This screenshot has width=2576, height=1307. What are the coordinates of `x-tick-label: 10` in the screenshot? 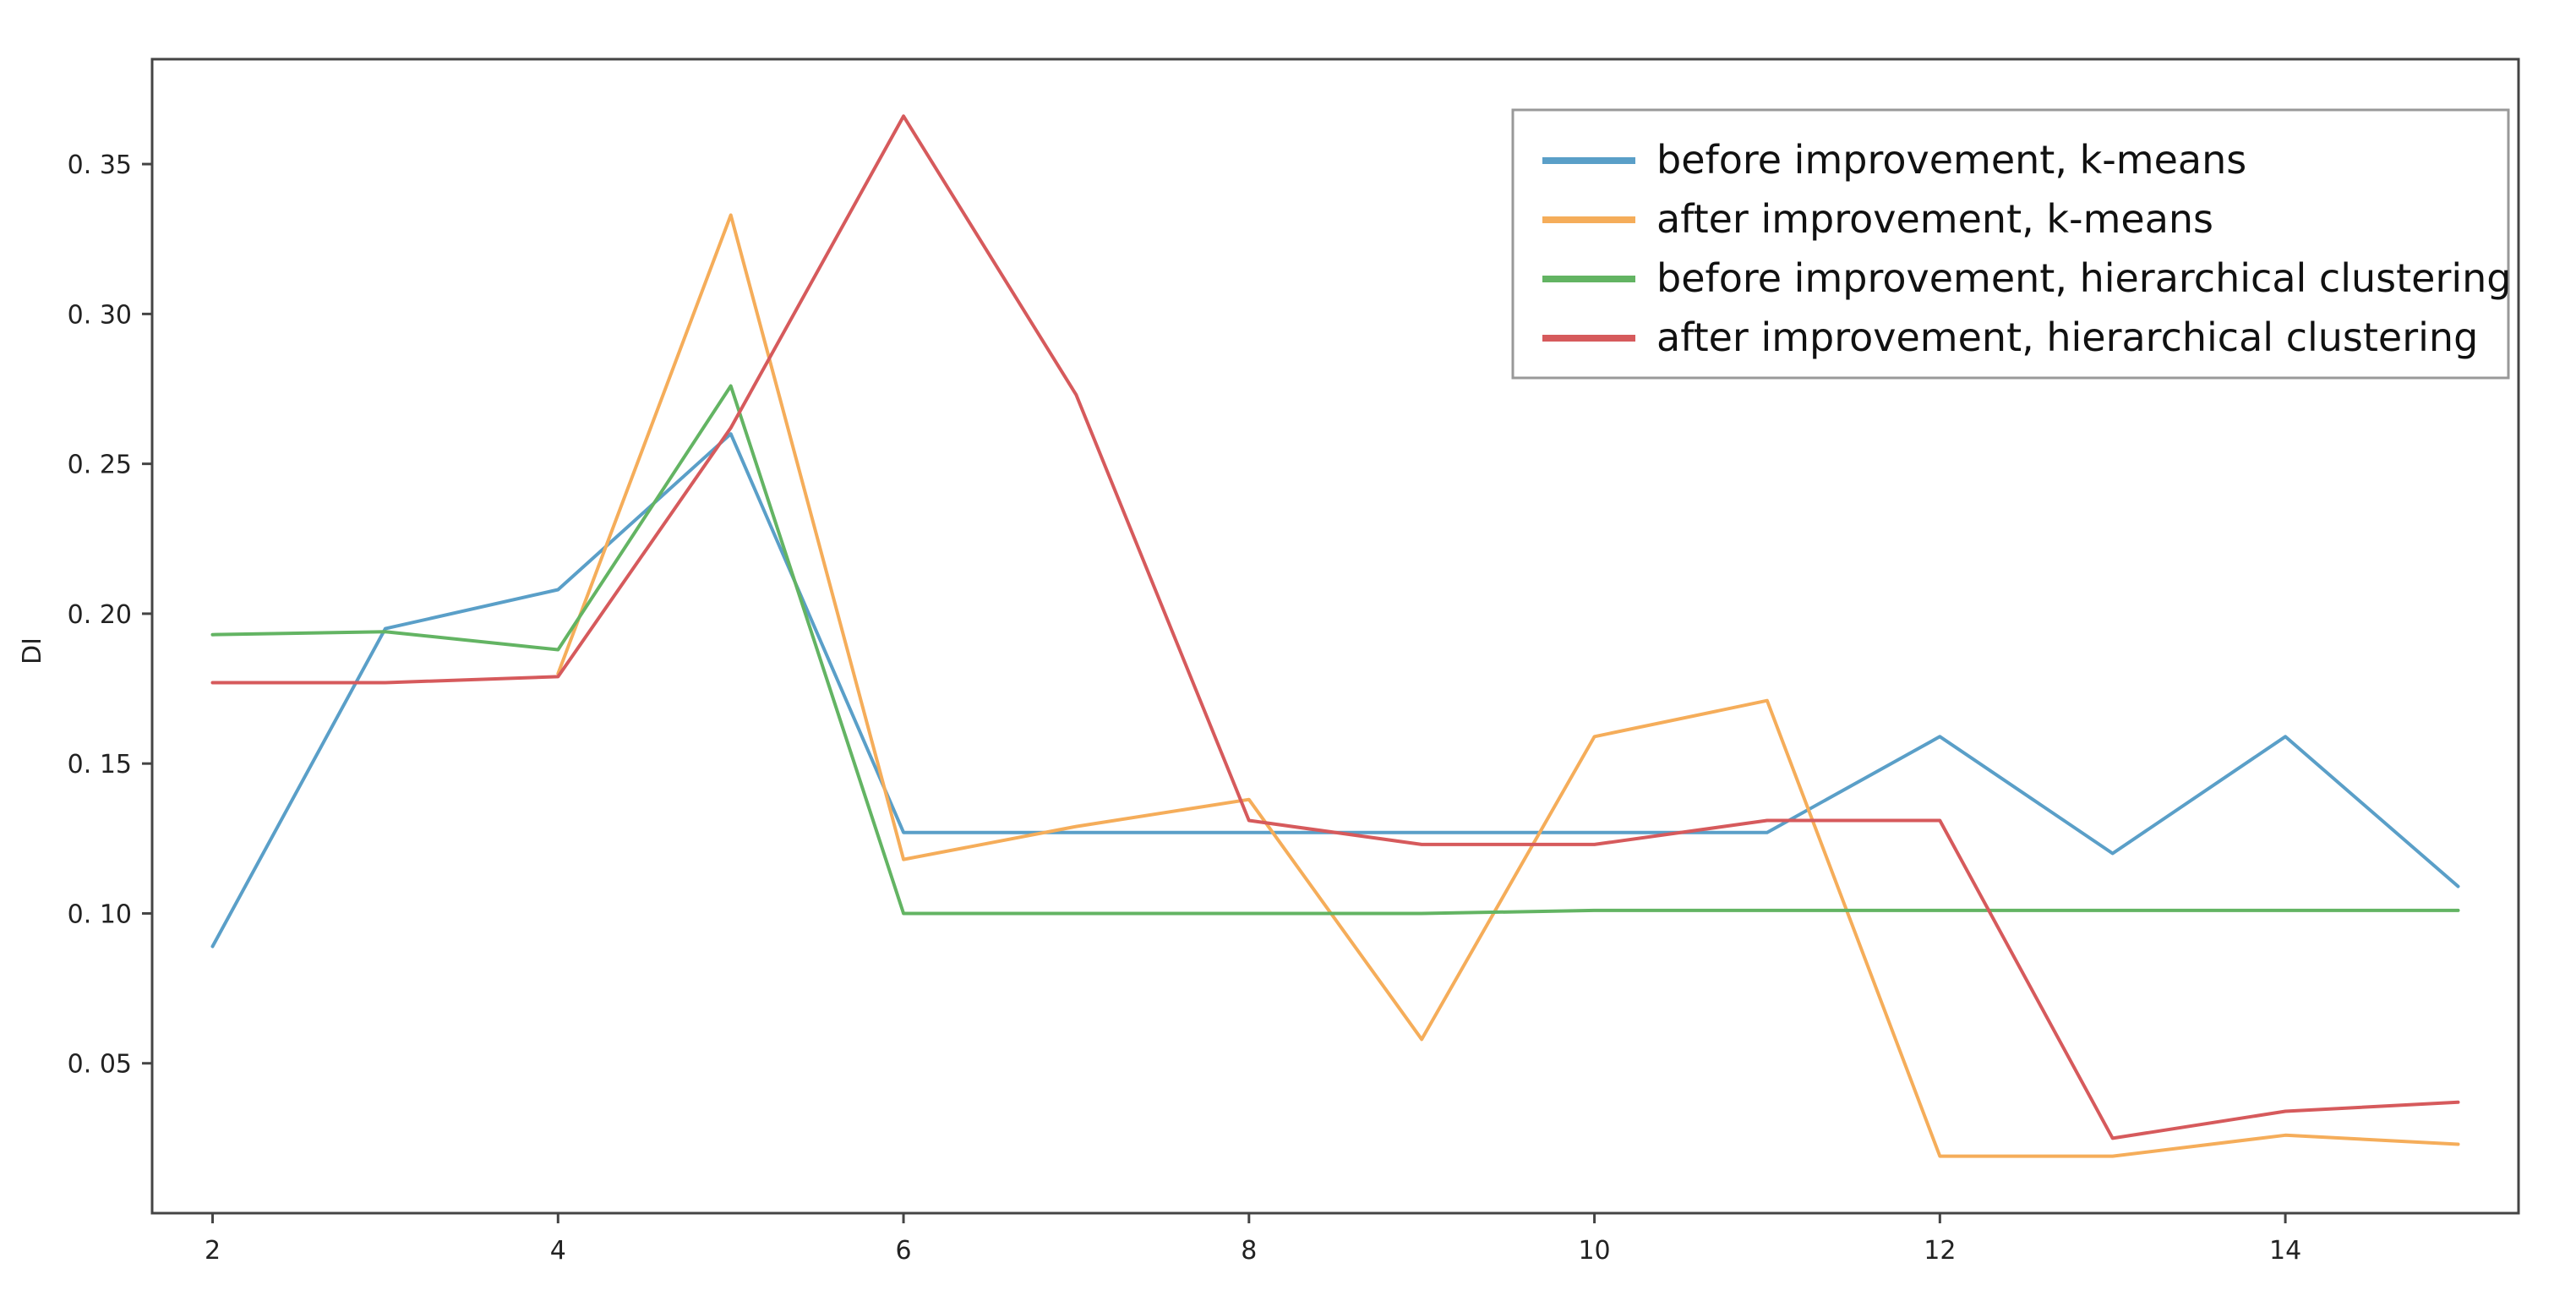 It's located at (1594, 1251).